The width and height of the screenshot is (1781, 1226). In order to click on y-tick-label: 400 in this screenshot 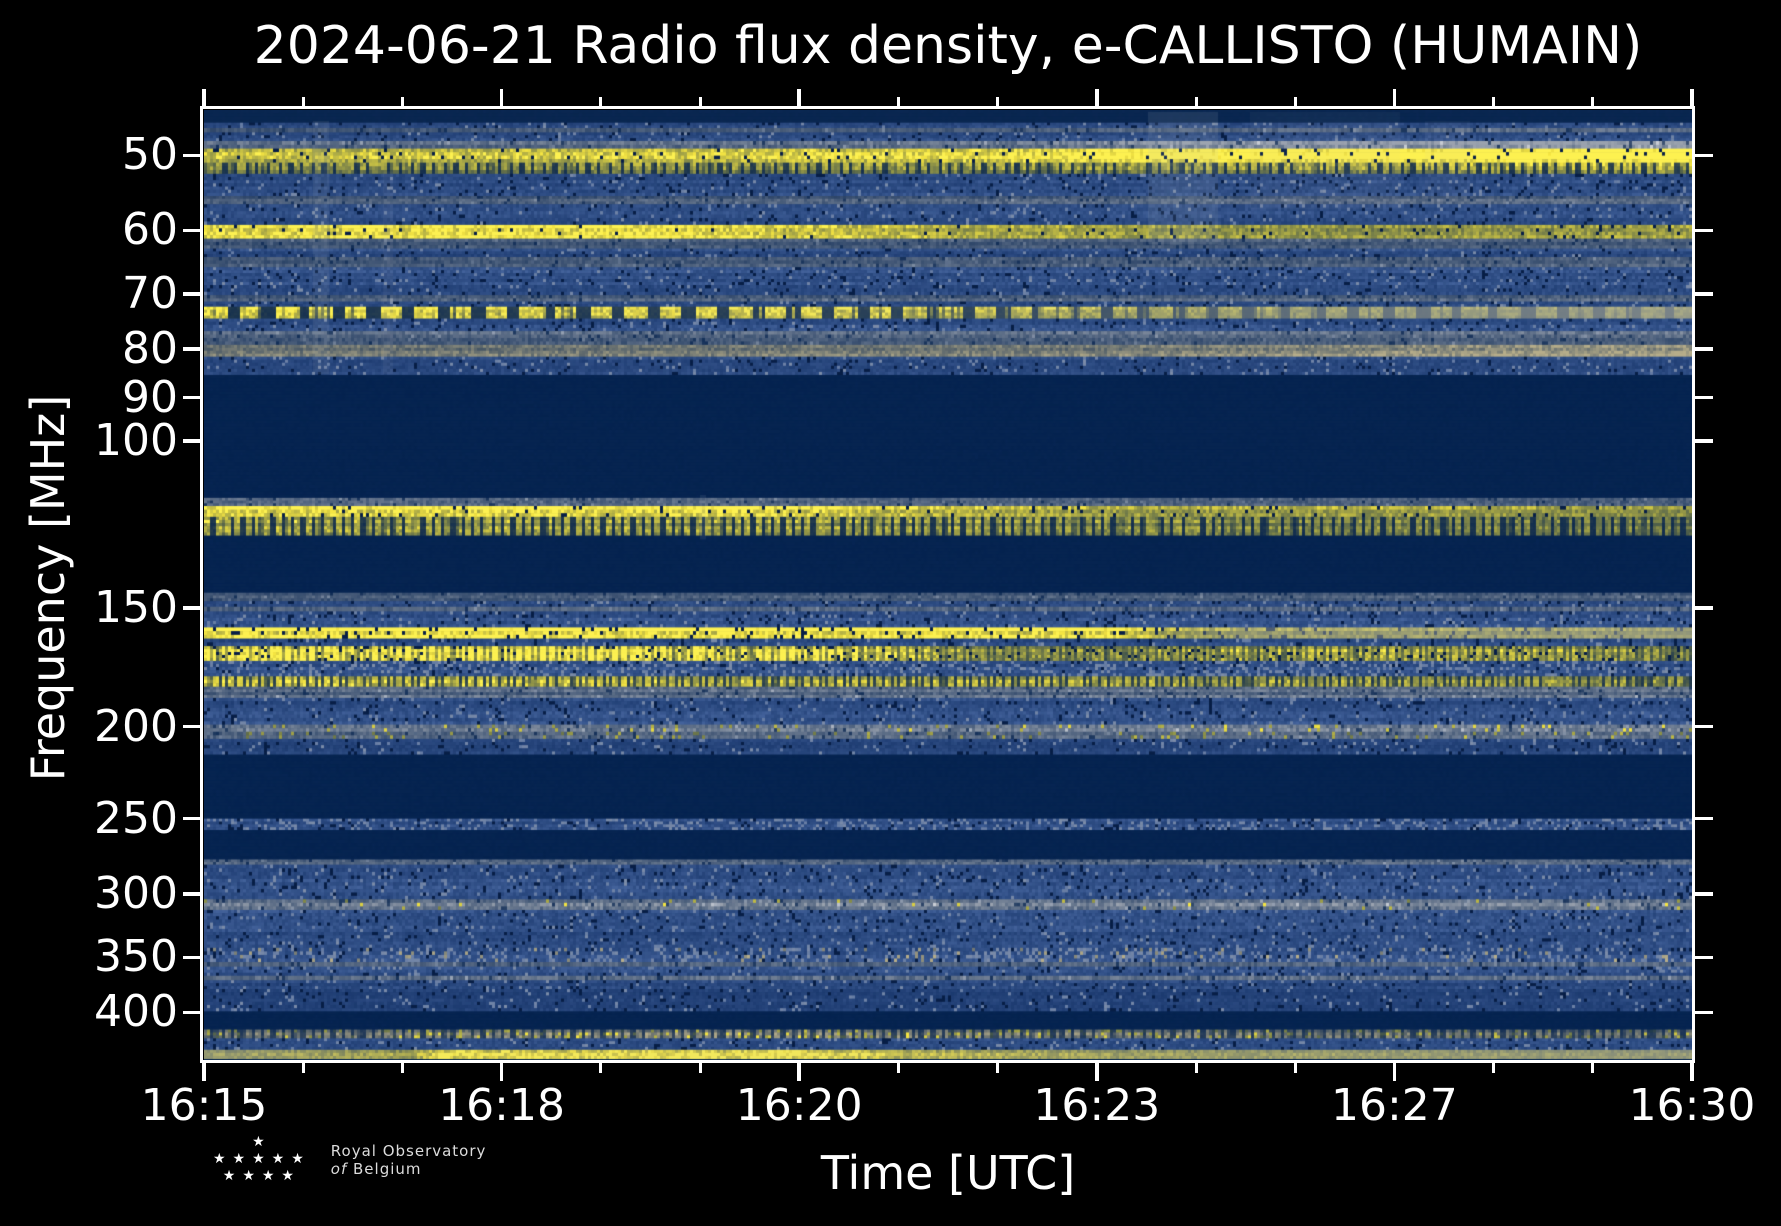, I will do `click(136, 1012)`.